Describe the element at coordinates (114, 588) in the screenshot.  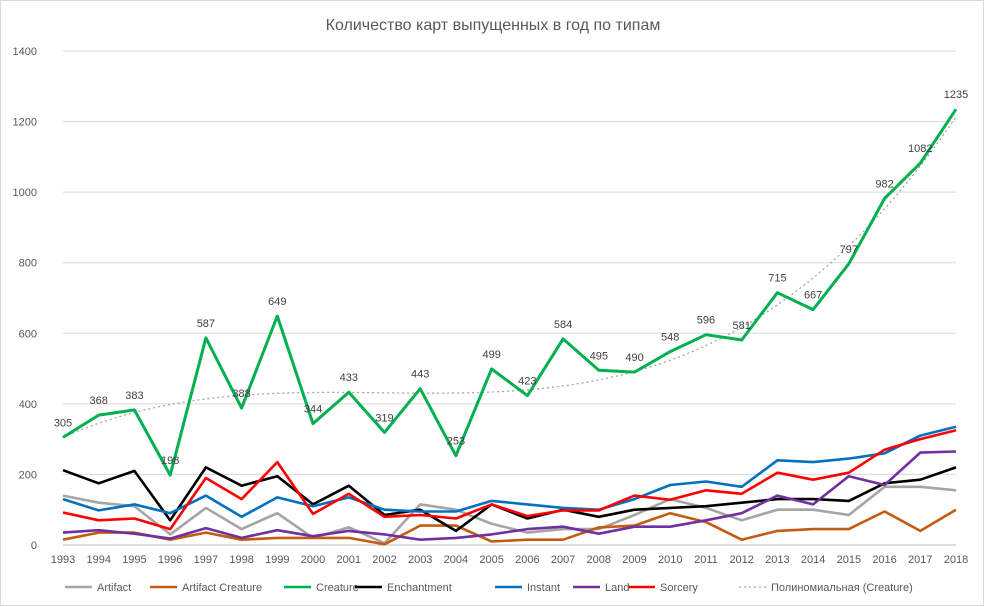
I see `legend-label: Artifact` at that location.